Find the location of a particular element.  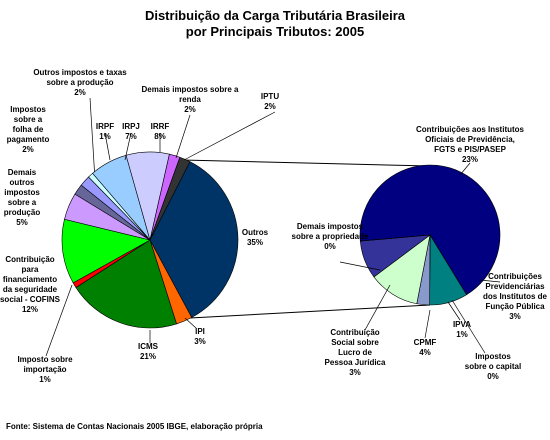

slice-name: Demais outros impostos sobre a produção is located at coordinates (22, 192).